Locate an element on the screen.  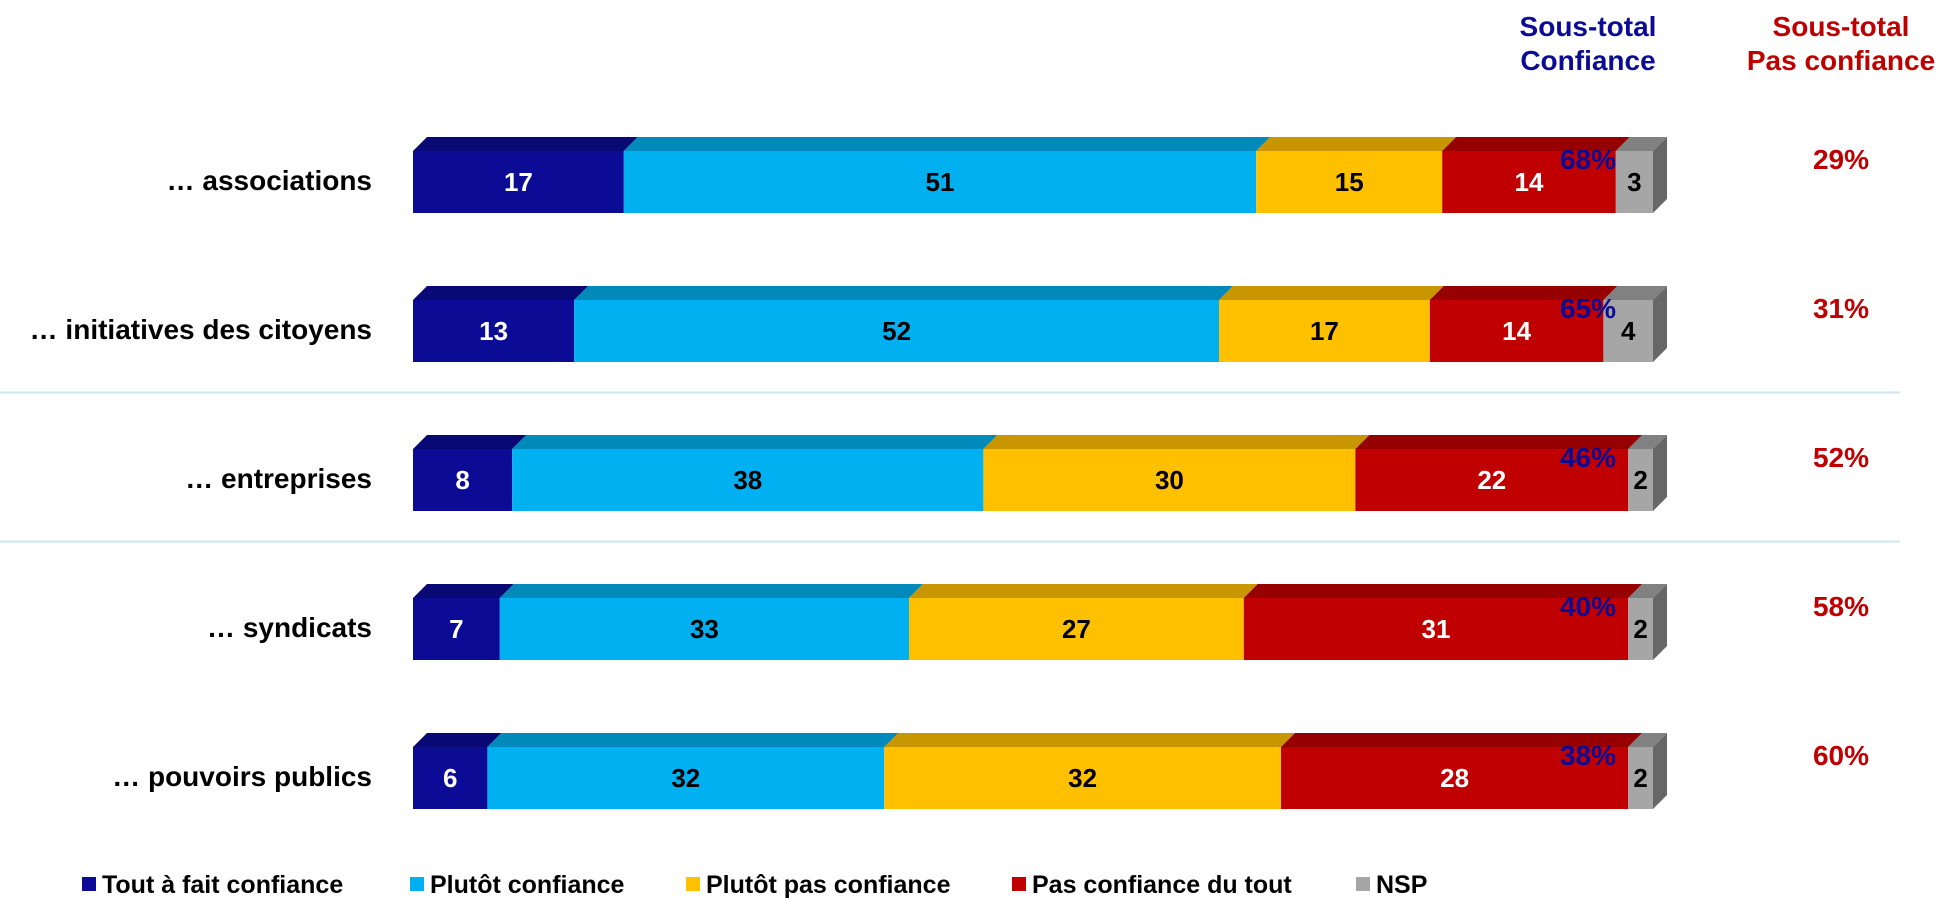
bar-row: … associations 17 51 15 14 3 68% 29% is located at coordinates (1018, 175).